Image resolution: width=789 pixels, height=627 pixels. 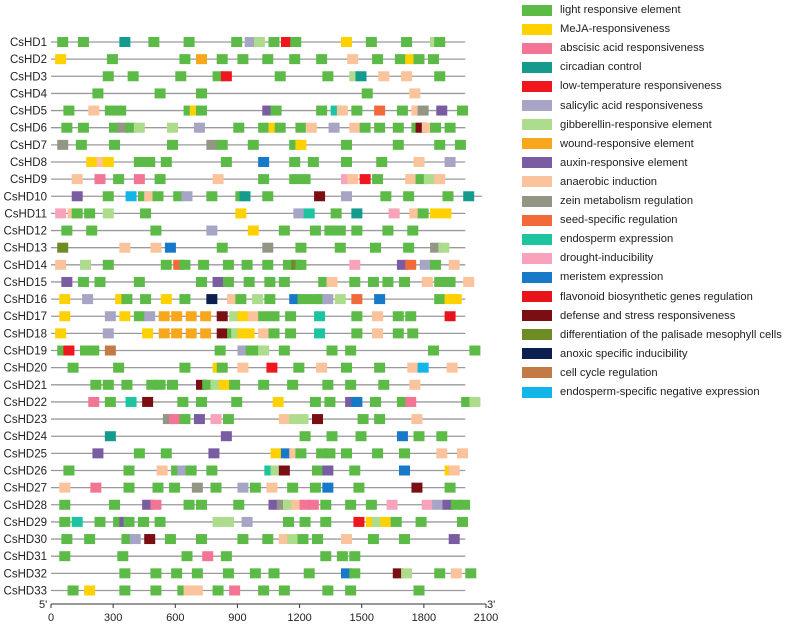 What do you see at coordinates (25, 197) in the screenshot?
I see `gene-label: CsHD10` at bounding box center [25, 197].